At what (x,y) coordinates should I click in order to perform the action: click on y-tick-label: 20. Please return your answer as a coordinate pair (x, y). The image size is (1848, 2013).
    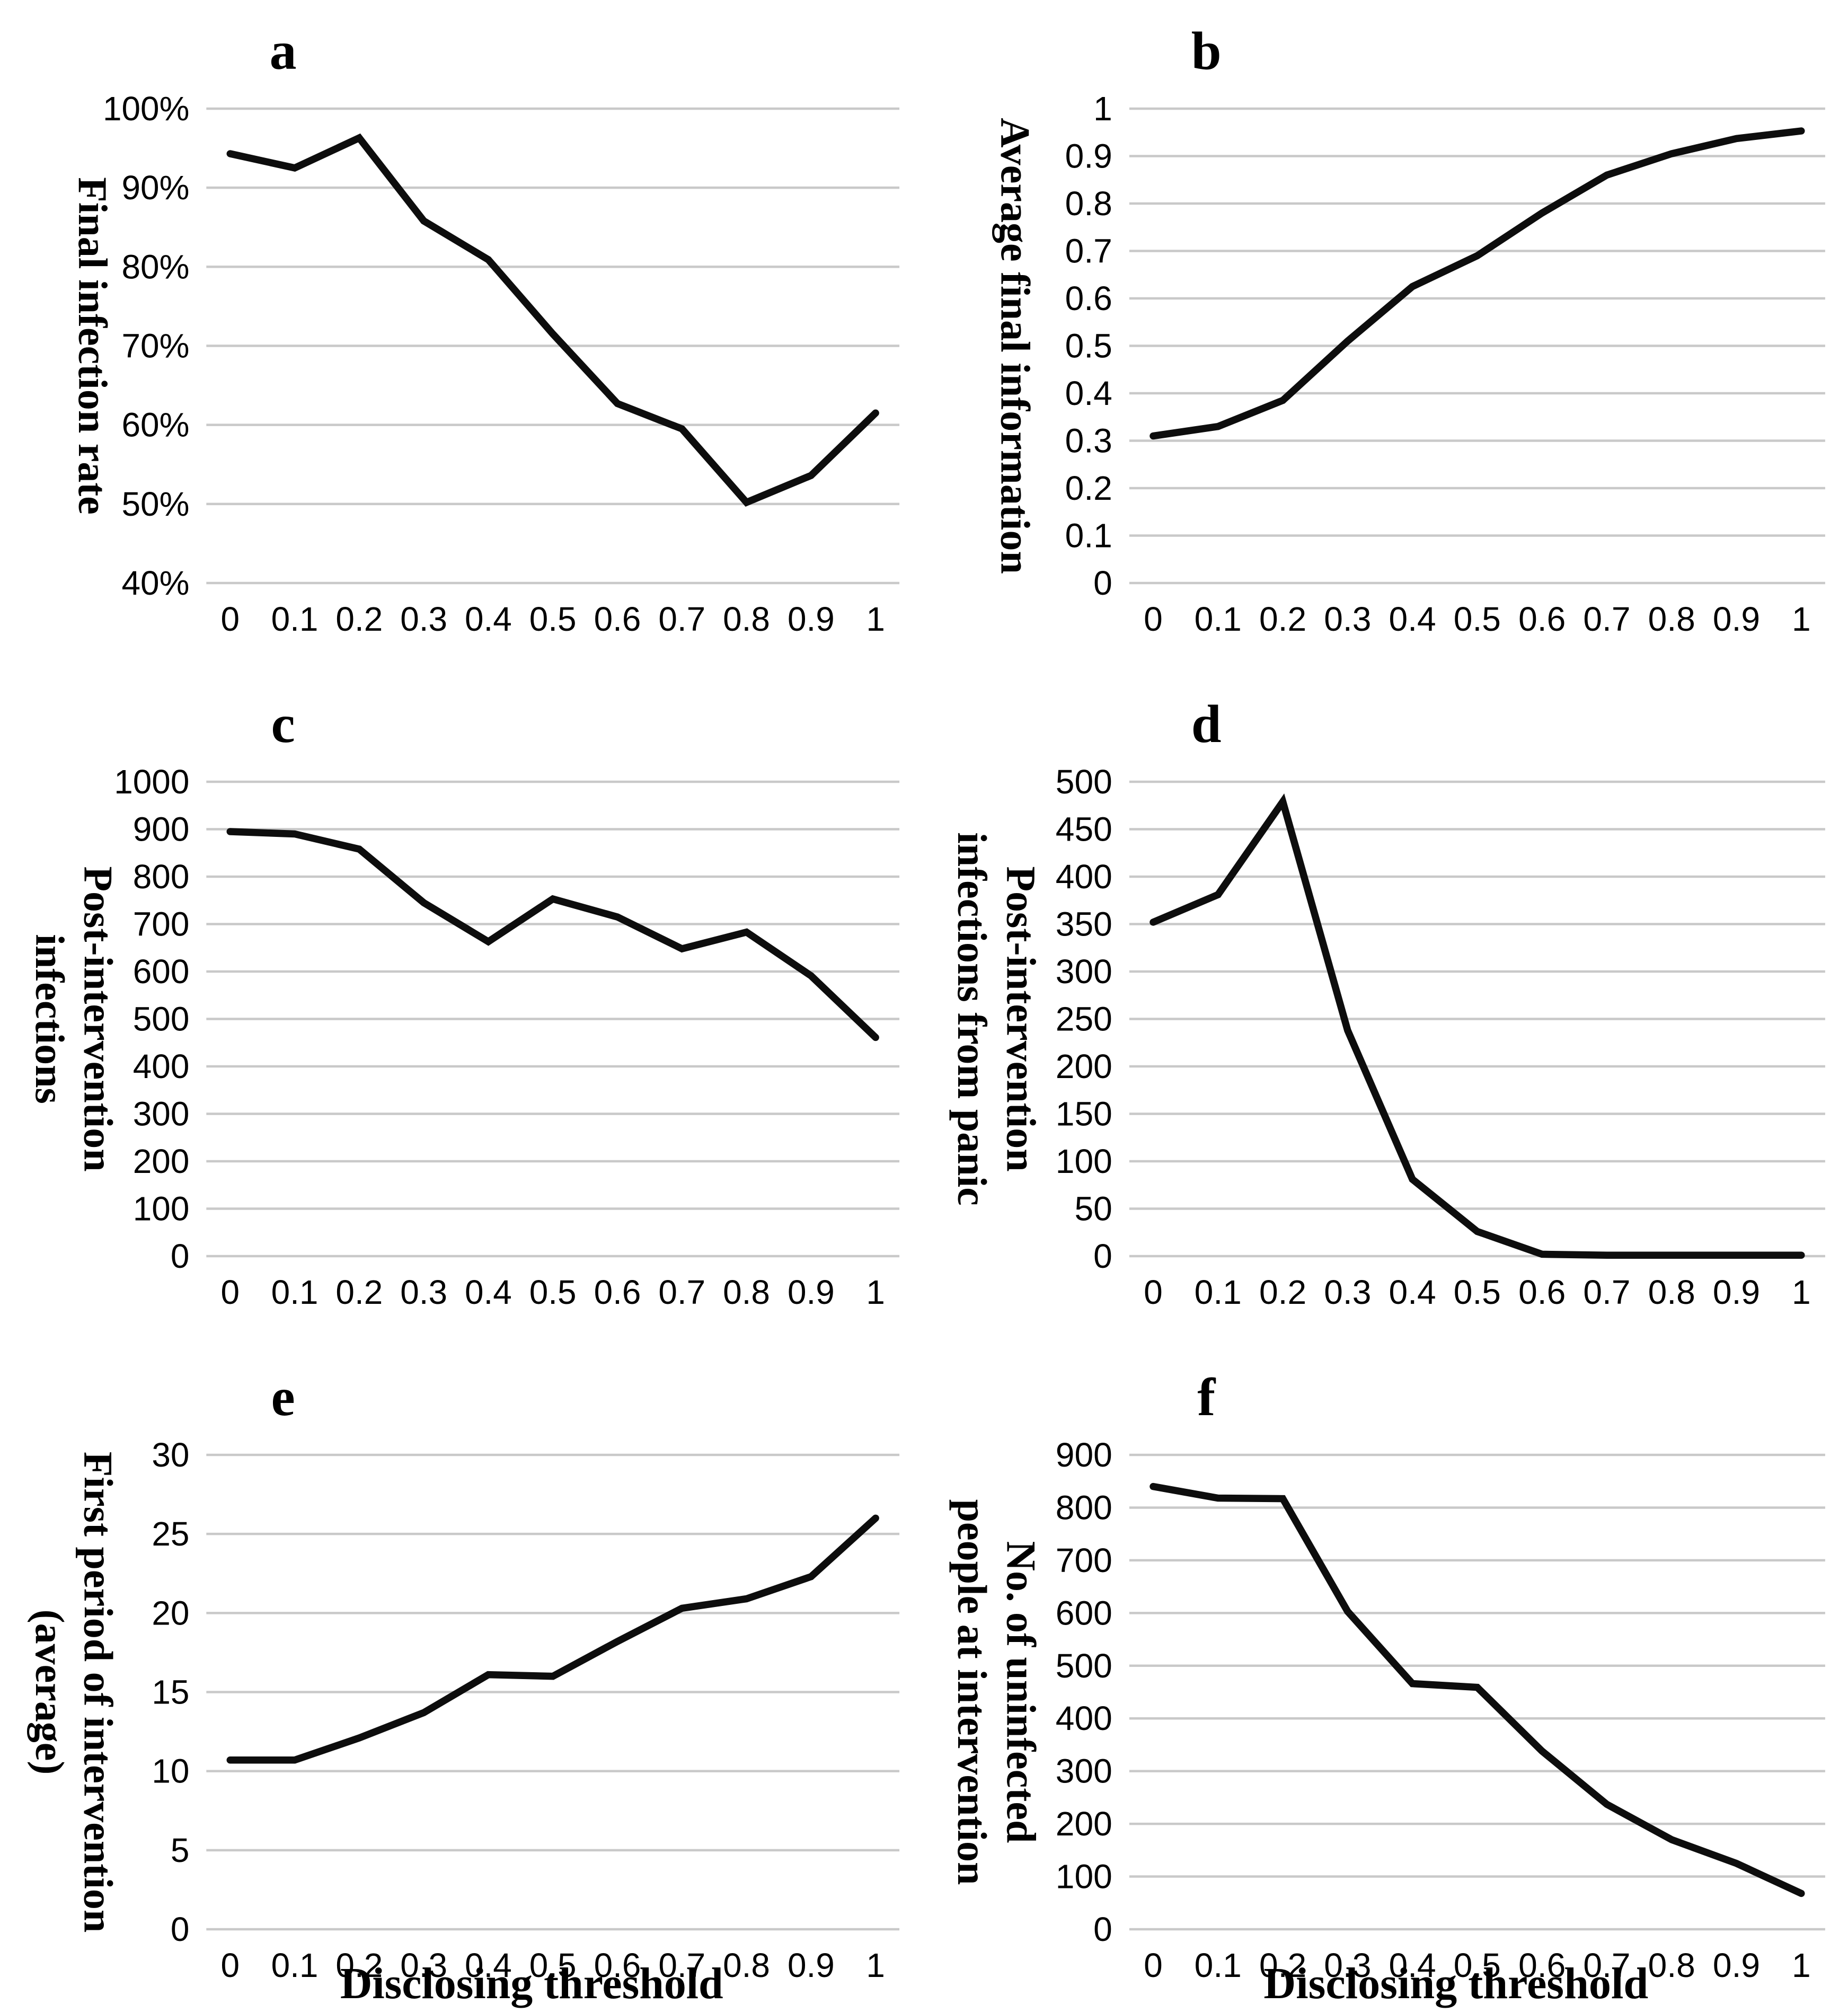
    Looking at the image, I should click on (170, 1613).